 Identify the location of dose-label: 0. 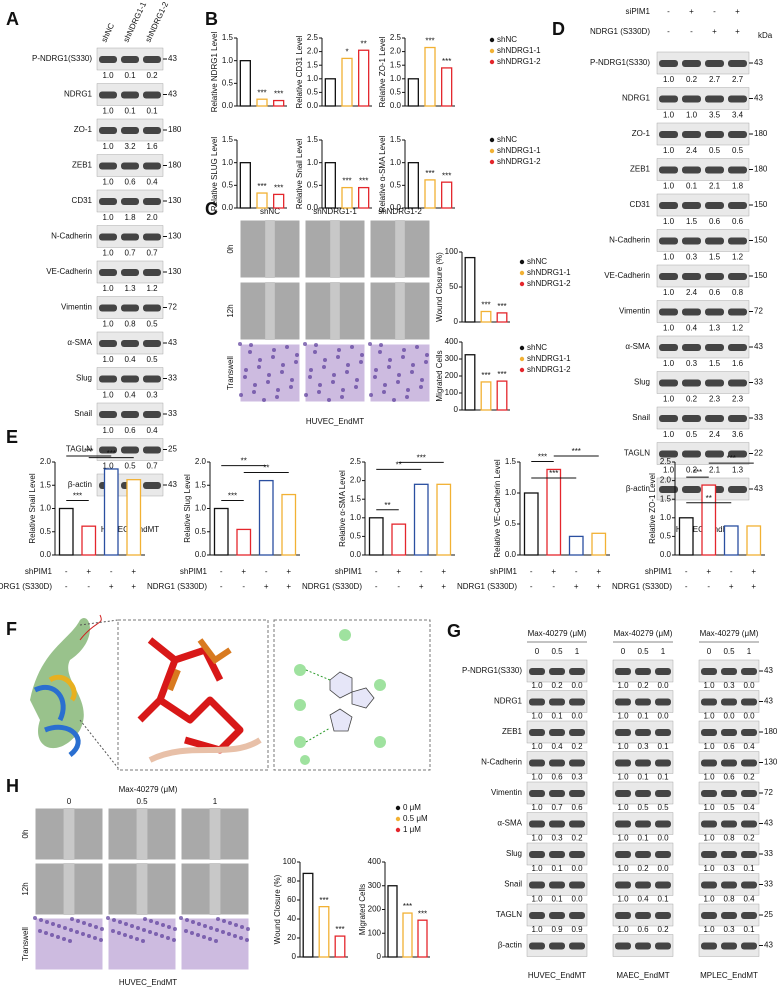
(537, 651).